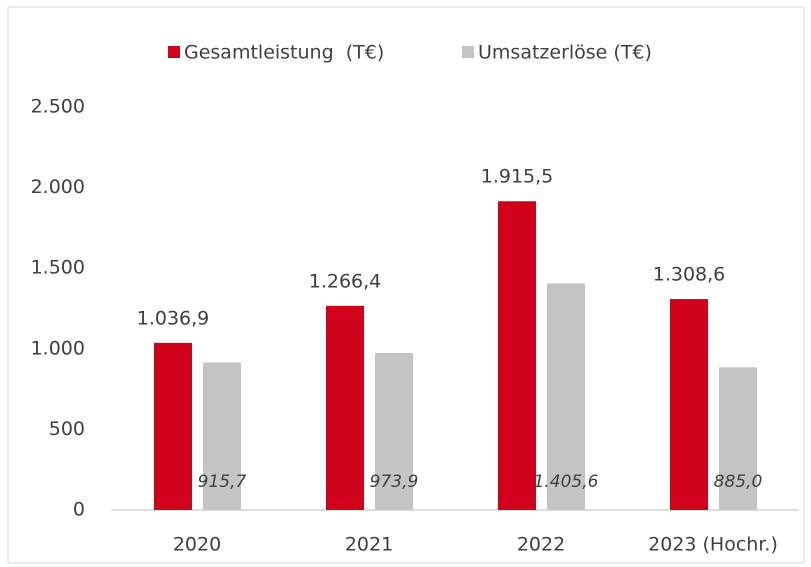 The image size is (811, 567). Describe the element at coordinates (222, 482) in the screenshot. I see `value-label: 915,7` at that location.